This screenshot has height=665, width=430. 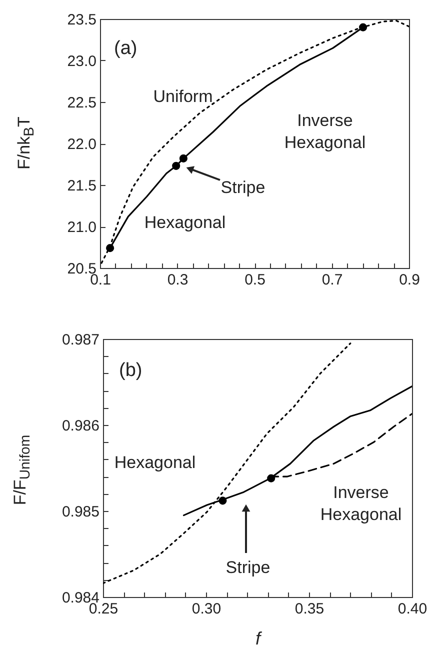 I want to click on x-tick-label: 0.5, so click(x=255, y=280).